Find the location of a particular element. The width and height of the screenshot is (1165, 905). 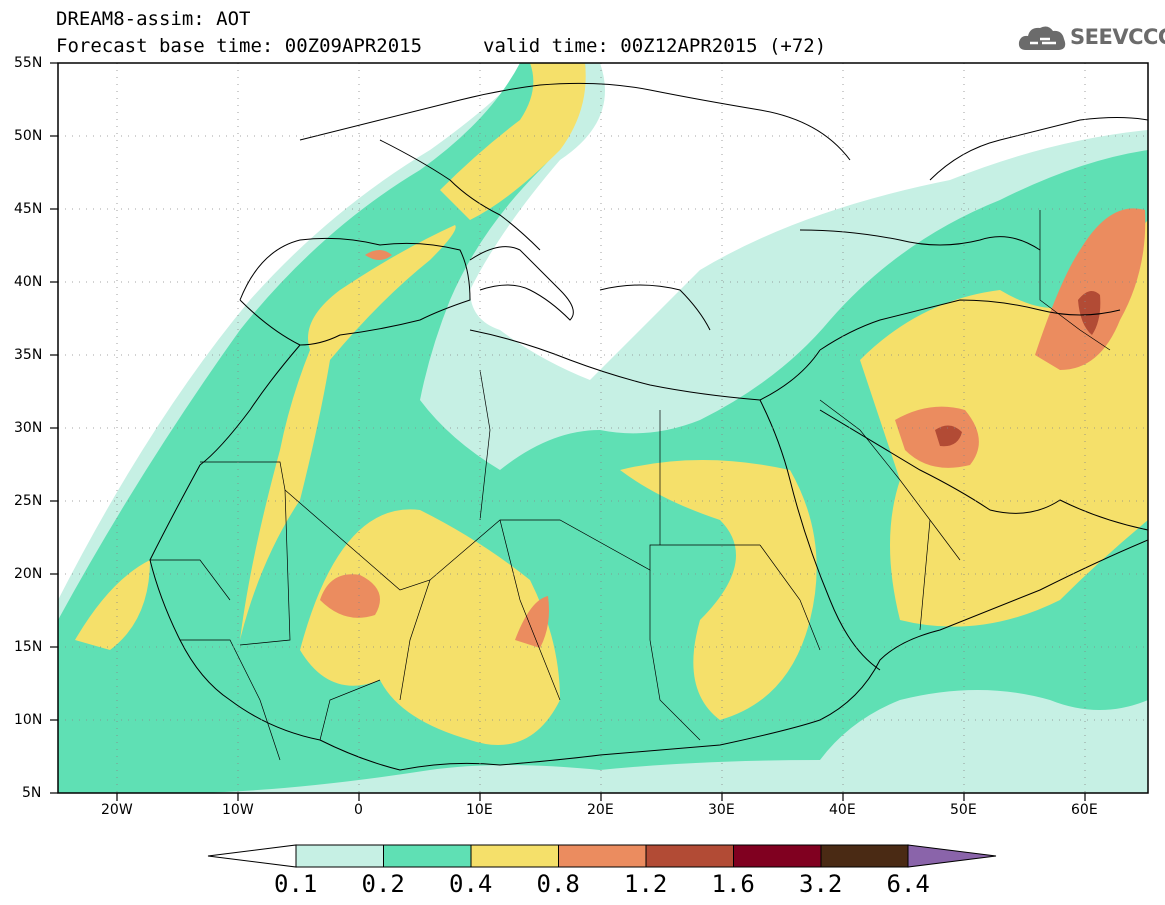

colorbar-label: 1.2 is located at coordinates (646, 884).